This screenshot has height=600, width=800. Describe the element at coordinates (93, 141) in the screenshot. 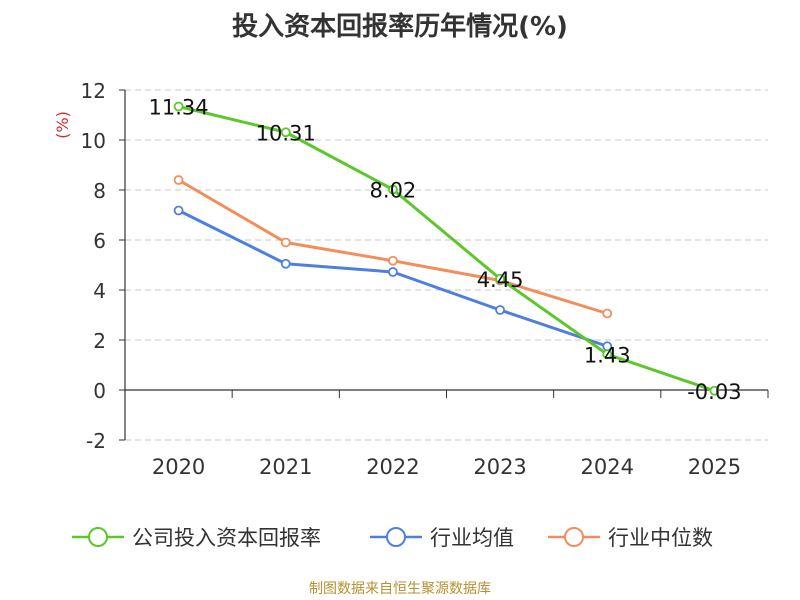

I see `y-tick-label-10: 10` at that location.